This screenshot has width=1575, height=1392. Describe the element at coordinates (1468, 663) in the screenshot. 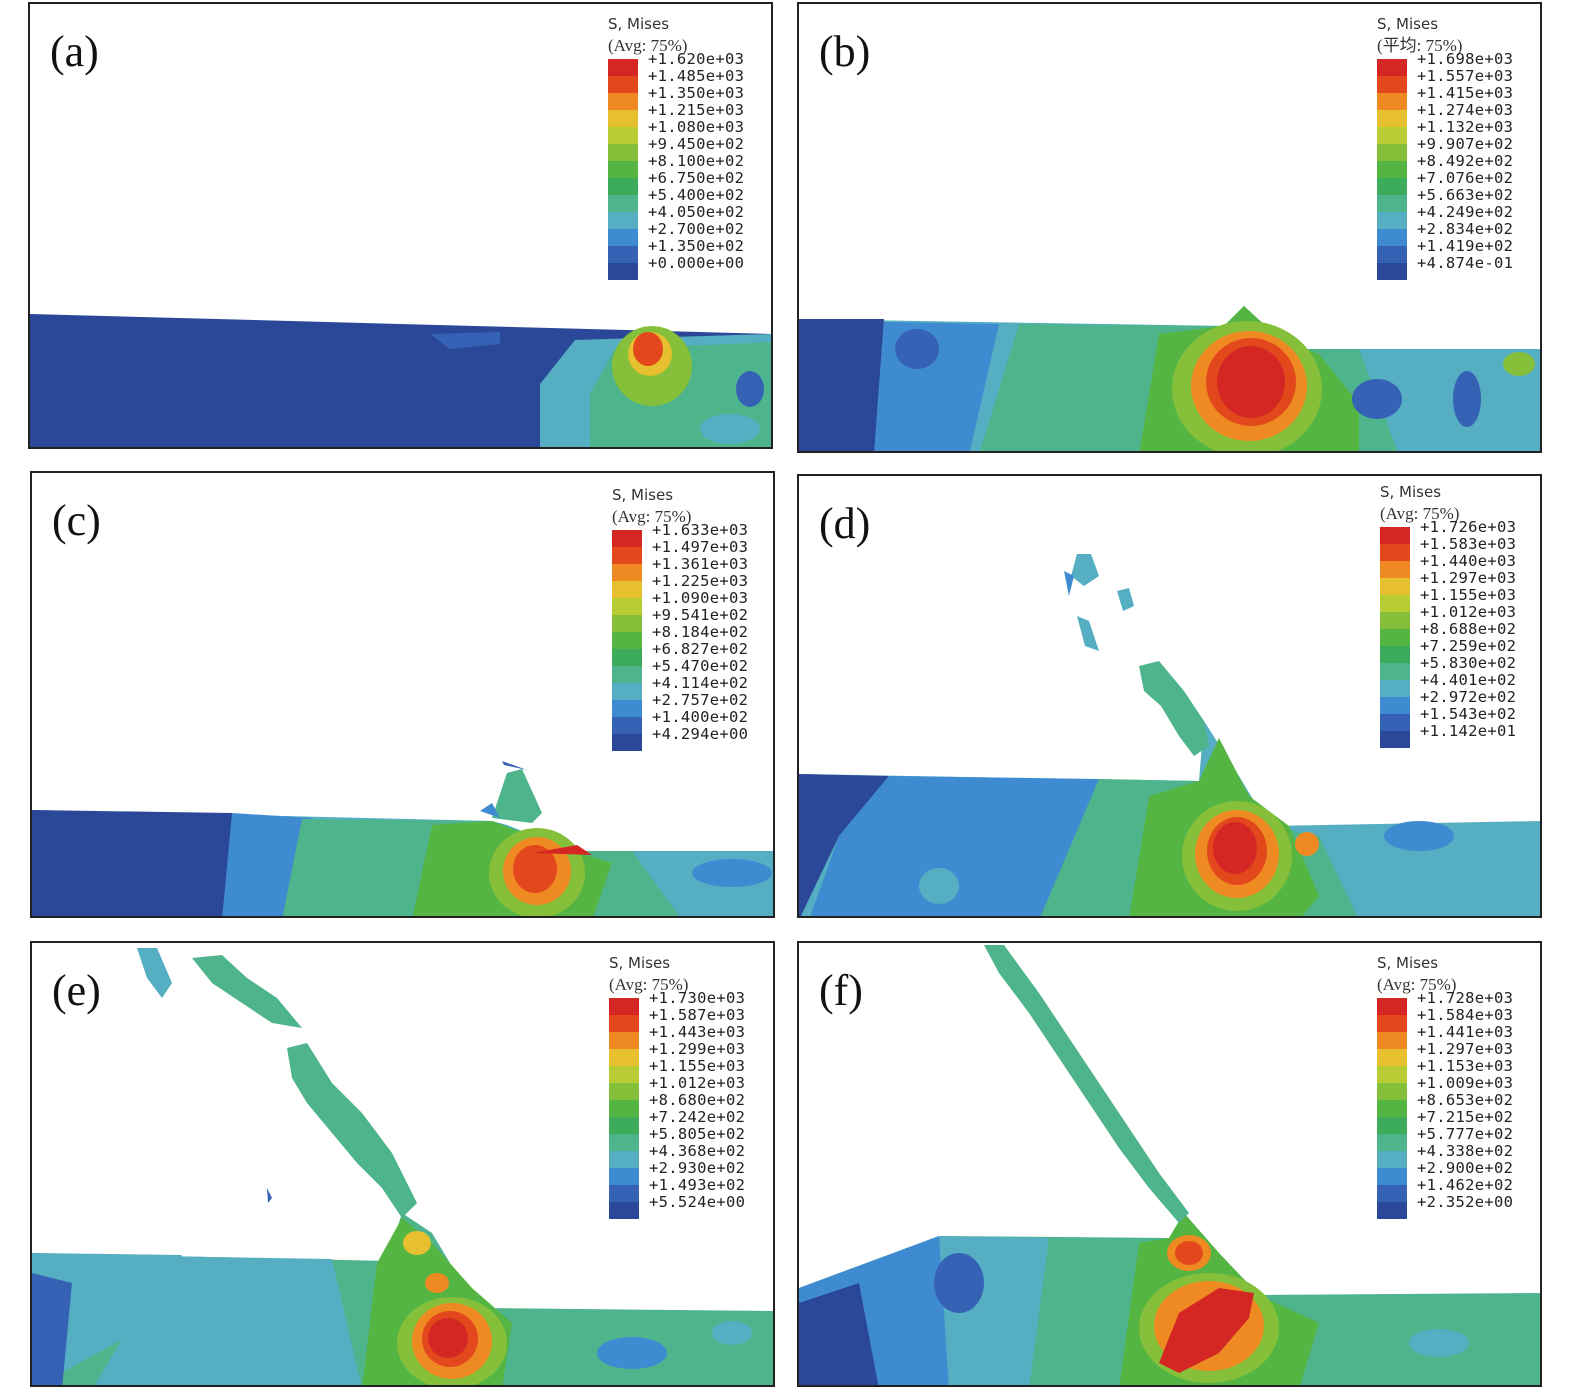

I see `legend-value: +5.830e+02` at that location.